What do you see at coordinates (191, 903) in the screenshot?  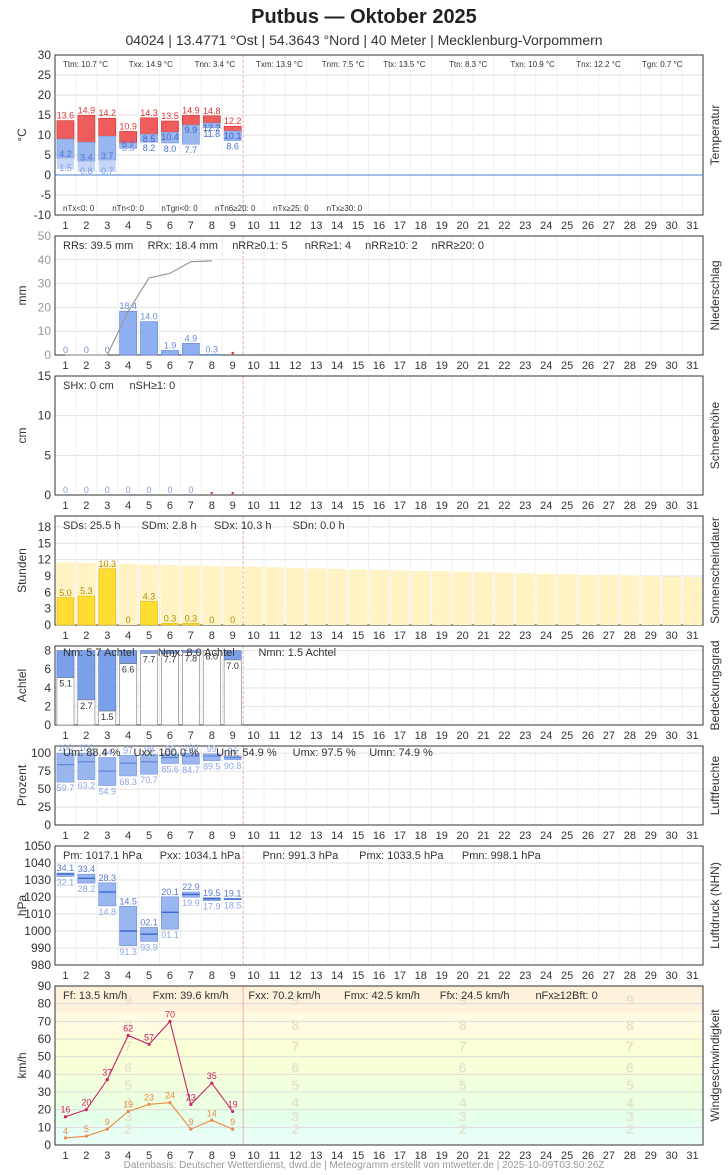 I see `pressure-min-label: 19.9` at bounding box center [191, 903].